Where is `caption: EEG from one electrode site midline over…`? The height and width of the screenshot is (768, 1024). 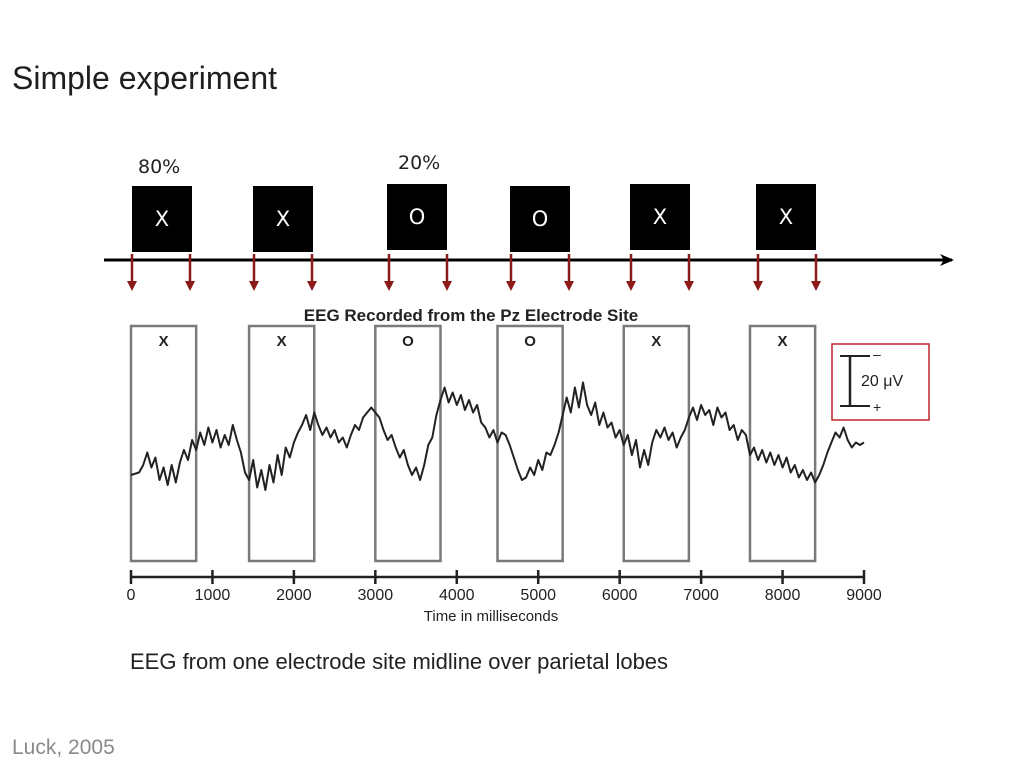
caption: EEG from one electrode site midline over… is located at coordinates (399, 661).